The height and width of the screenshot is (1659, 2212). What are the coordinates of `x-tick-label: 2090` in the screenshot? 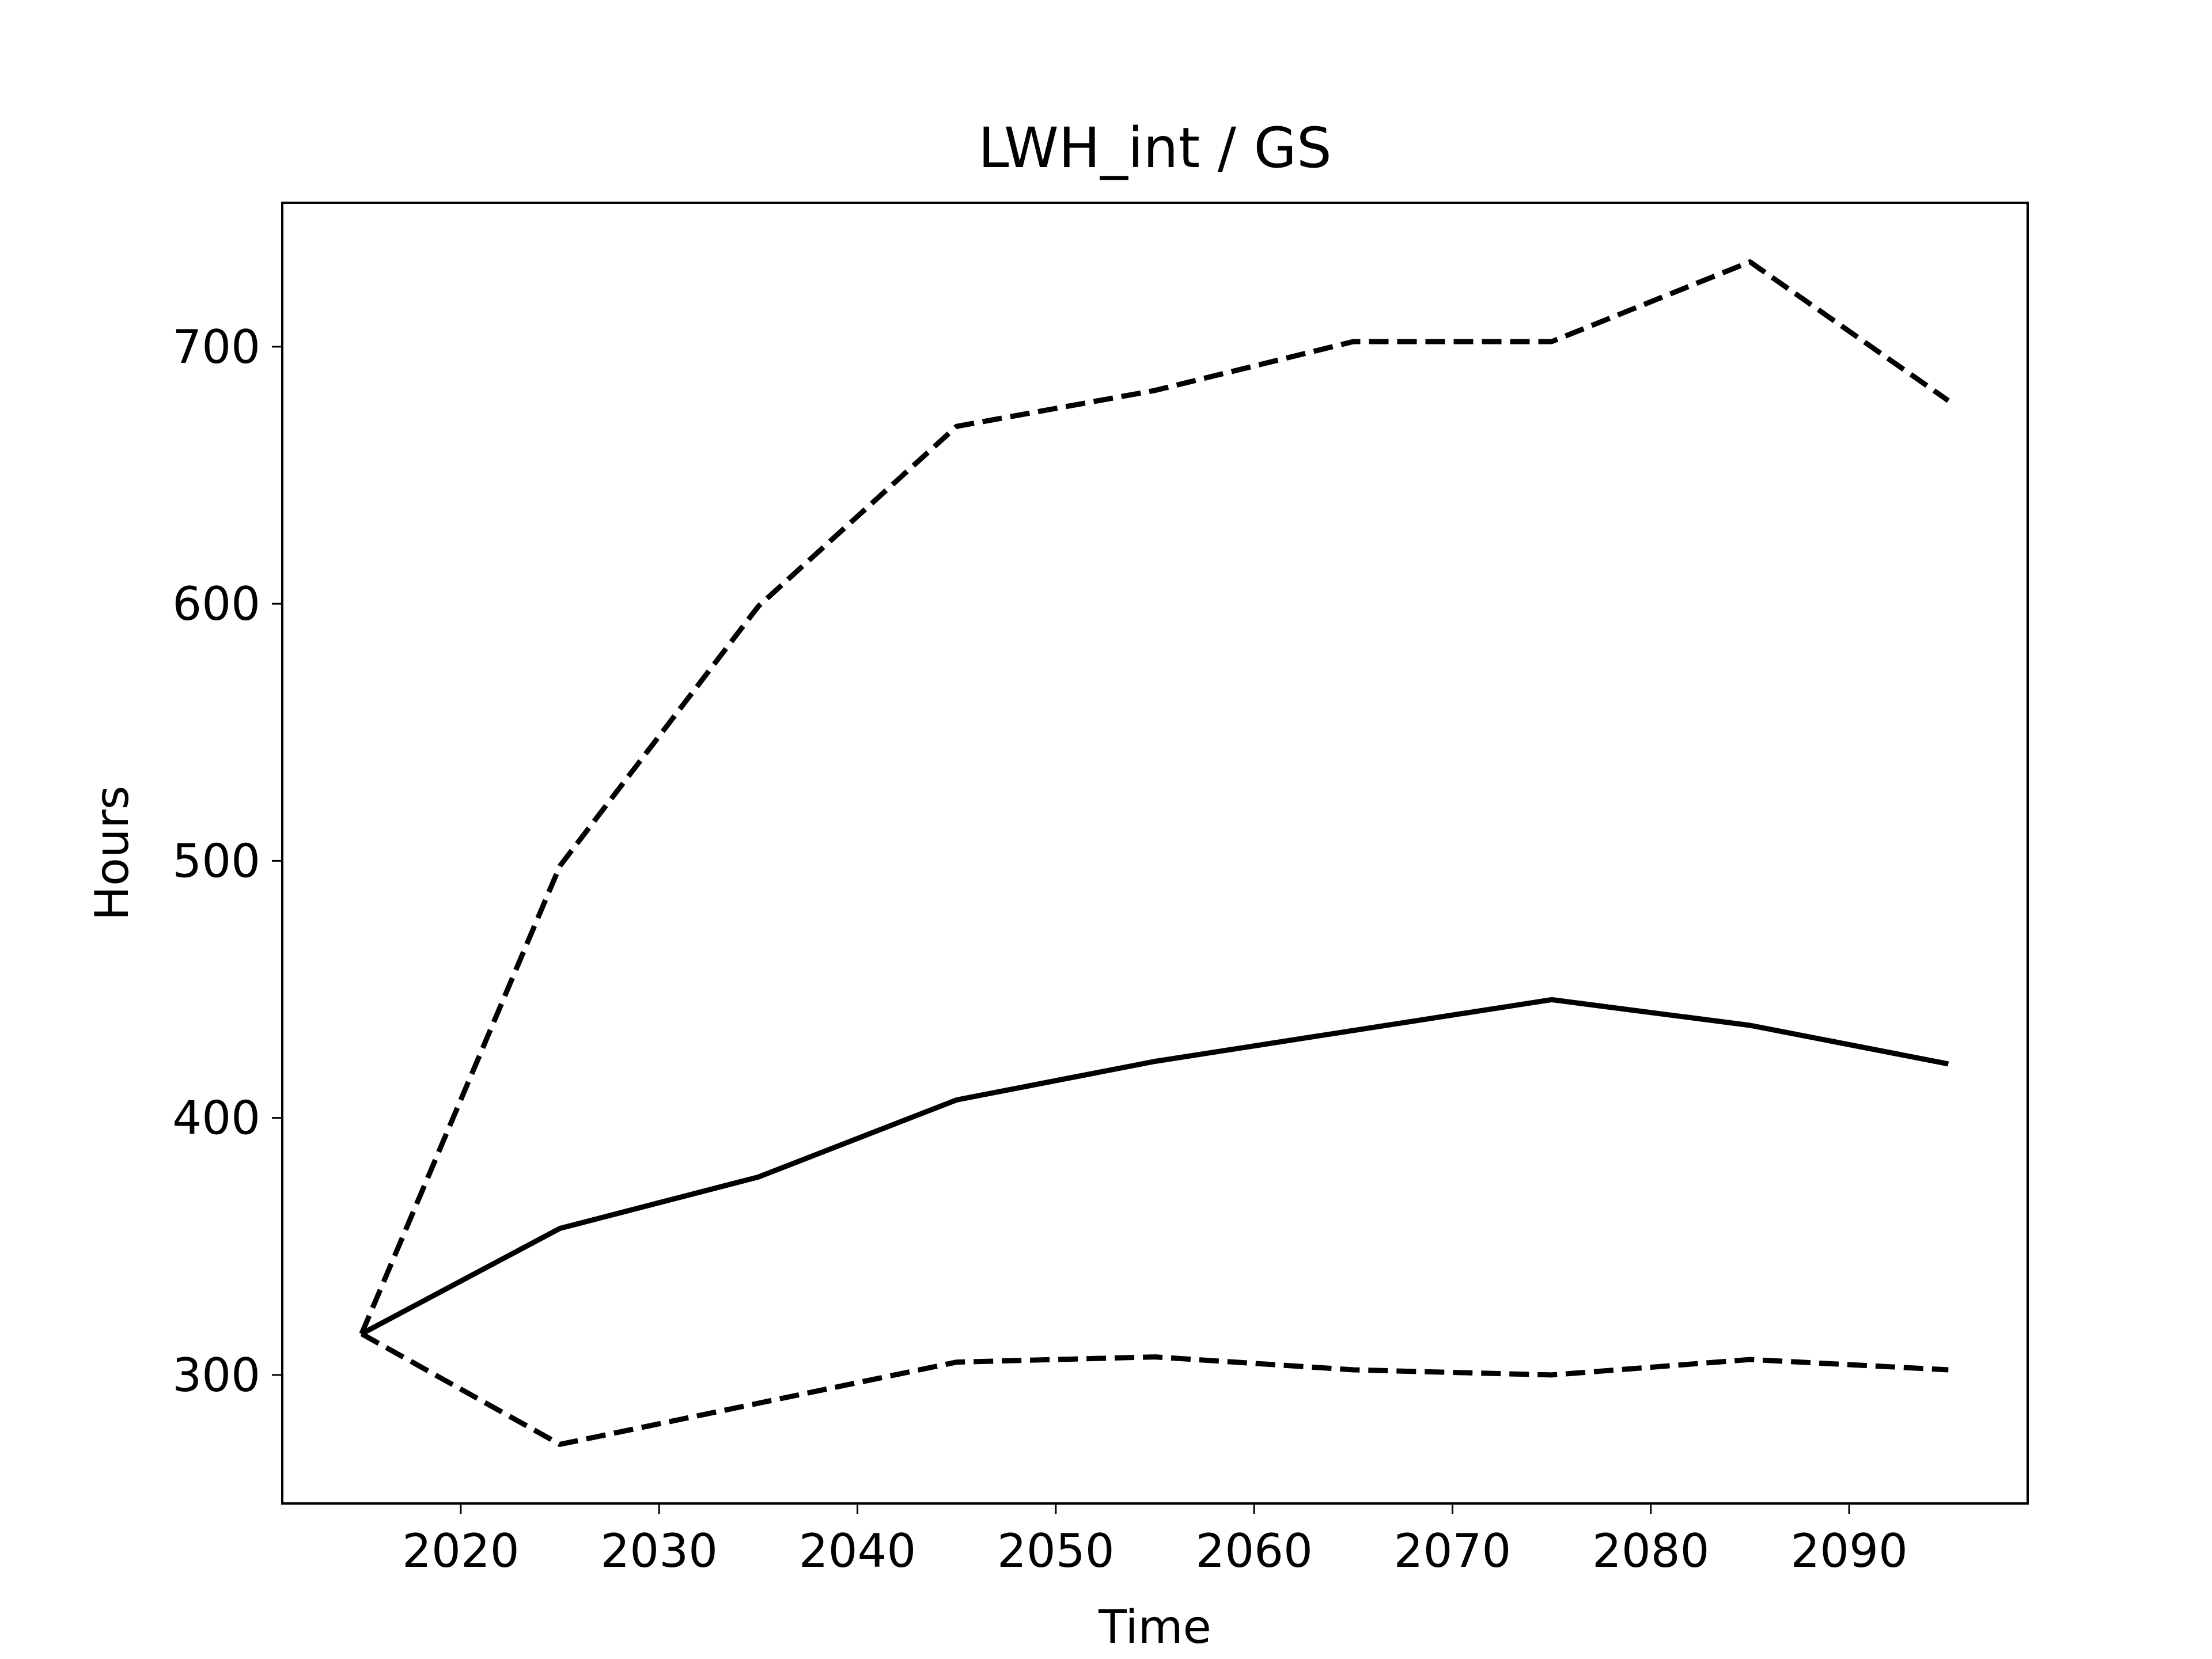 It's located at (1849, 1551).